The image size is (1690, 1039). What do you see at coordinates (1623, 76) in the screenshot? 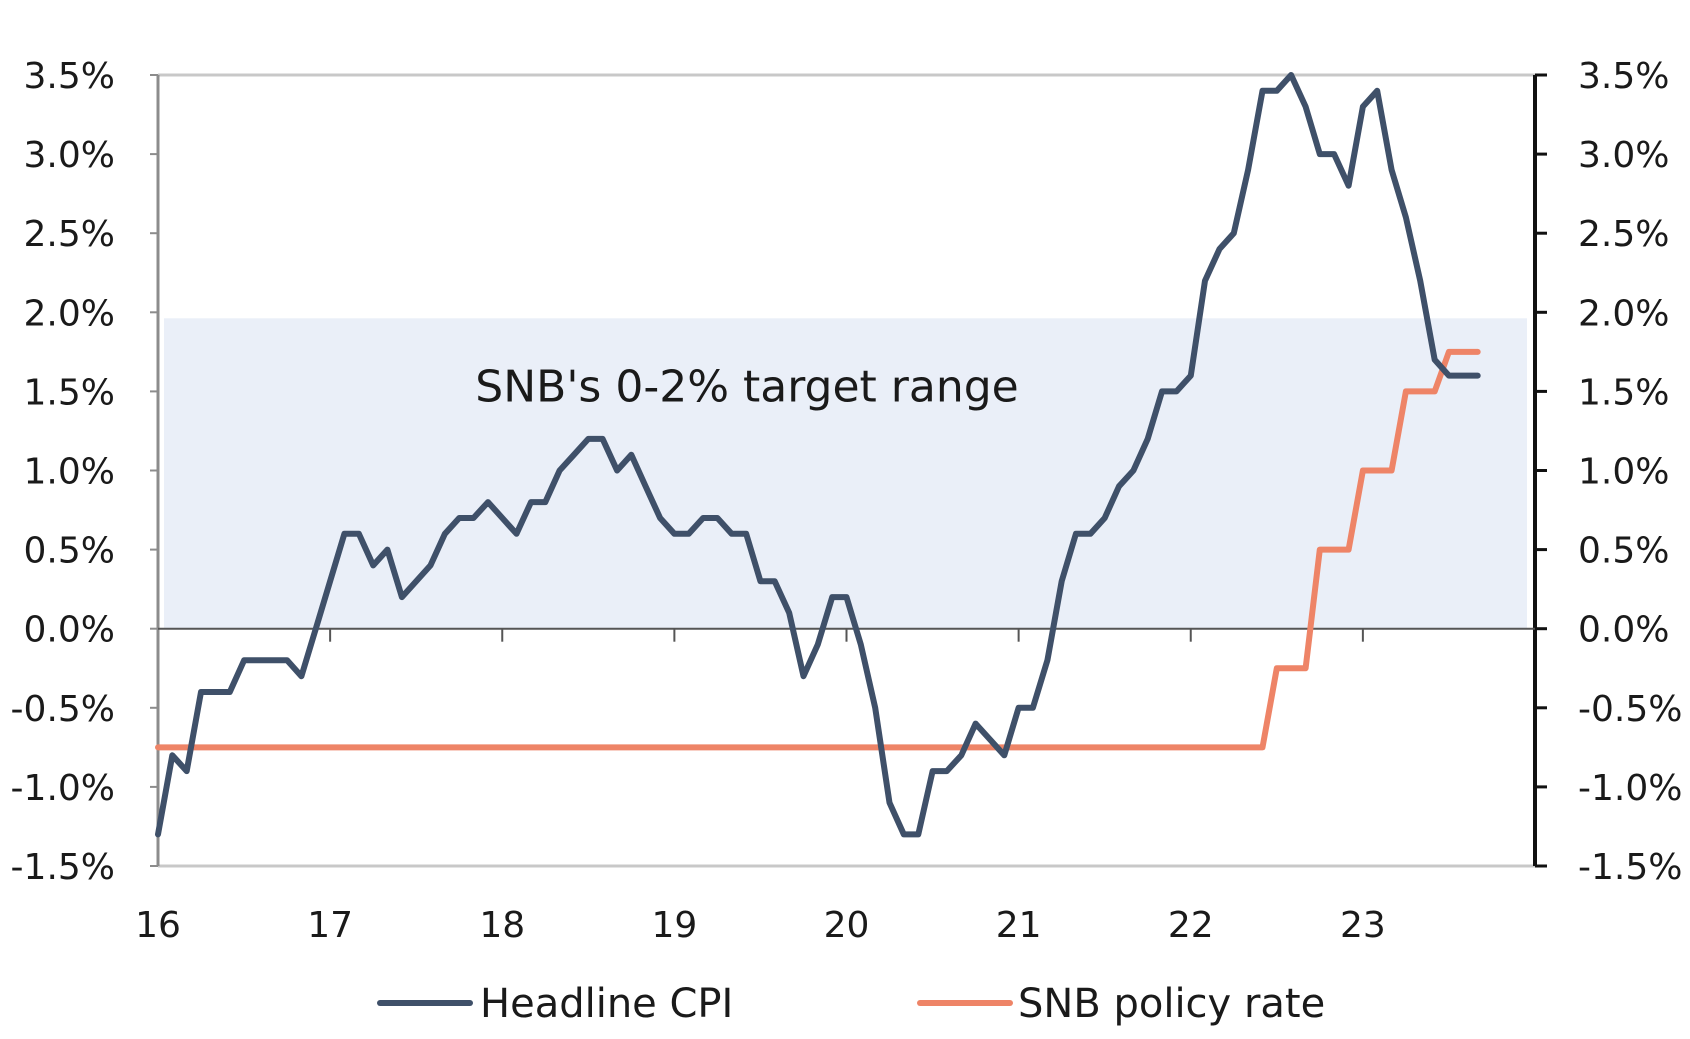
I see `y-tick-label-right: 3.5%` at bounding box center [1623, 76].